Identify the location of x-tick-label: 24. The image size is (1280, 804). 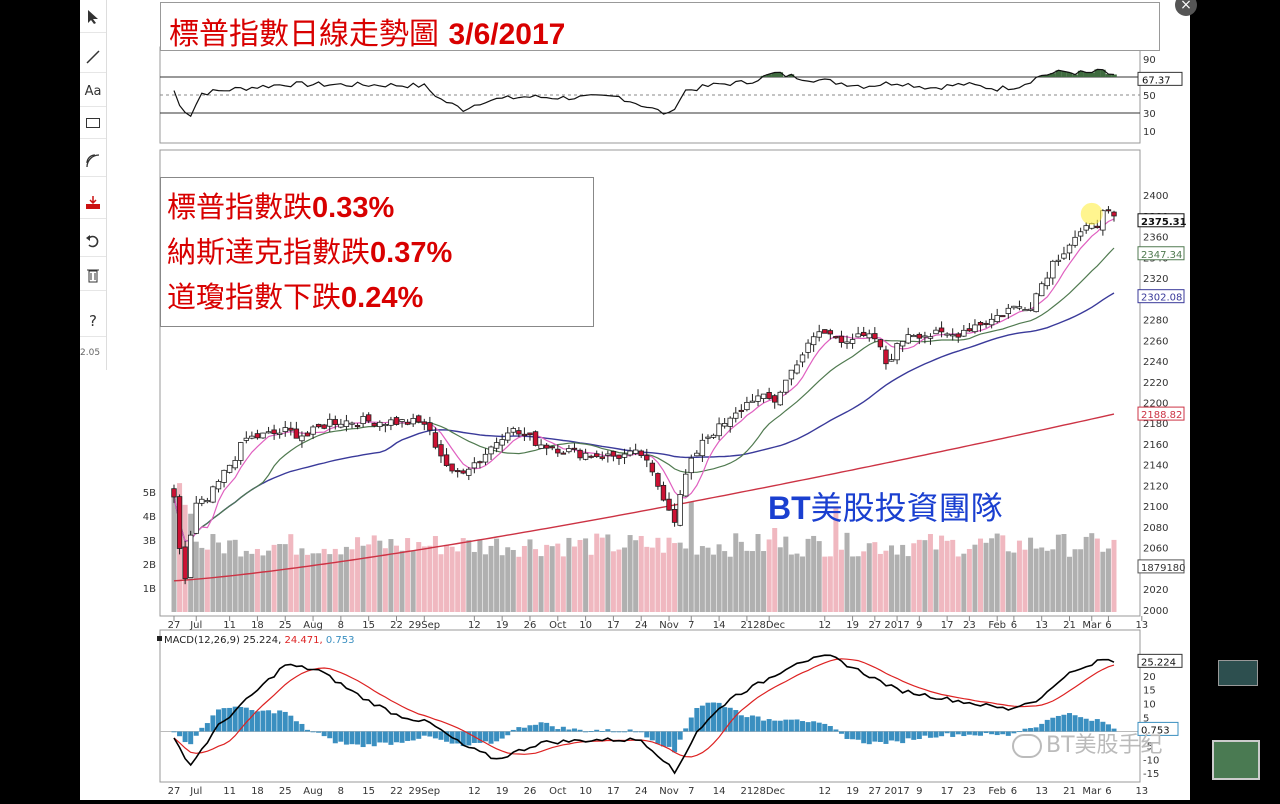
(641, 791).